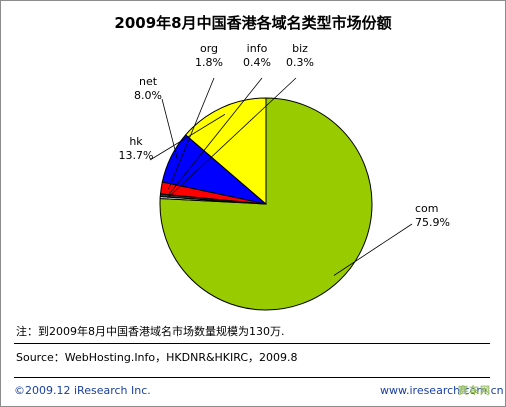  Describe the element at coordinates (252, 343) in the screenshot. I see `rule-top` at that location.